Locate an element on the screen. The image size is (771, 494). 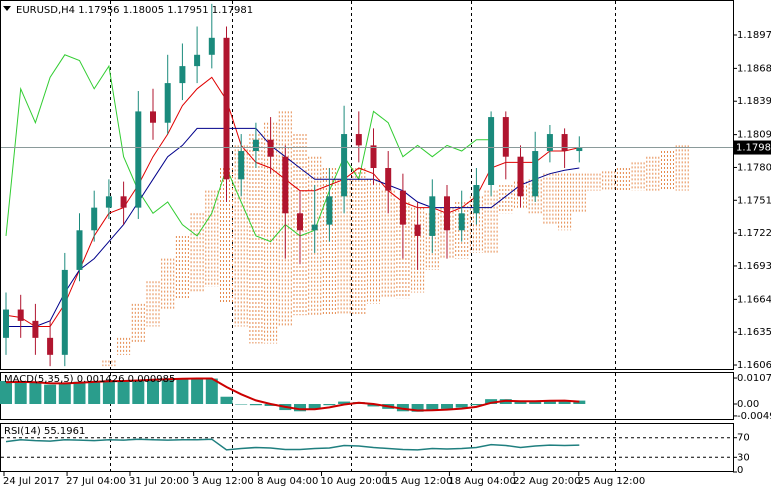
y-tick-label: 1.18975 is located at coordinates (754, 35).